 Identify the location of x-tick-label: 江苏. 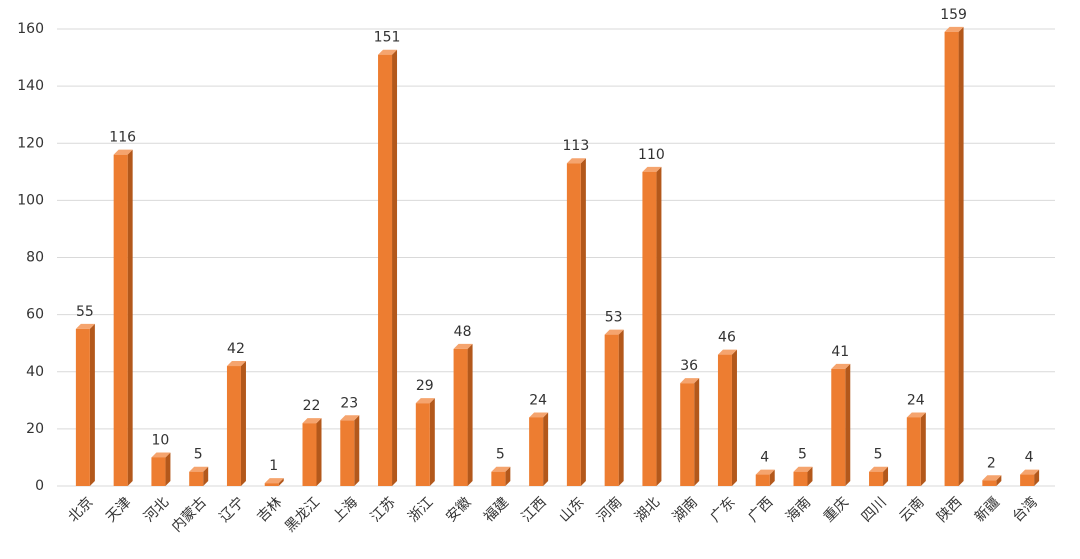
(383, 509).